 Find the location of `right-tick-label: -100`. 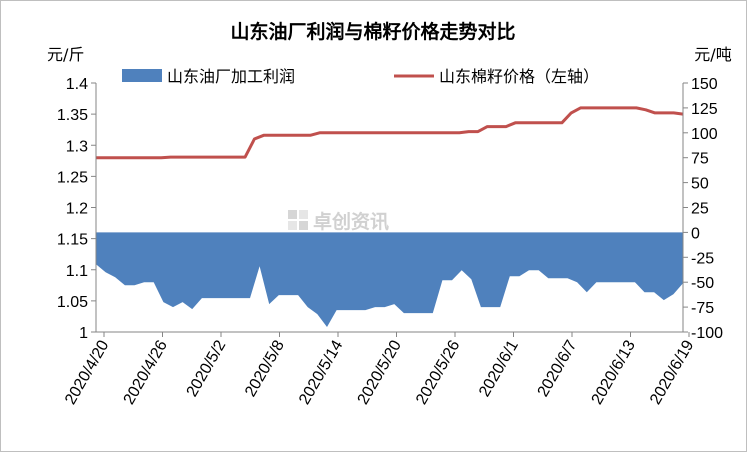

right-tick-label: -100 is located at coordinates (707, 333).